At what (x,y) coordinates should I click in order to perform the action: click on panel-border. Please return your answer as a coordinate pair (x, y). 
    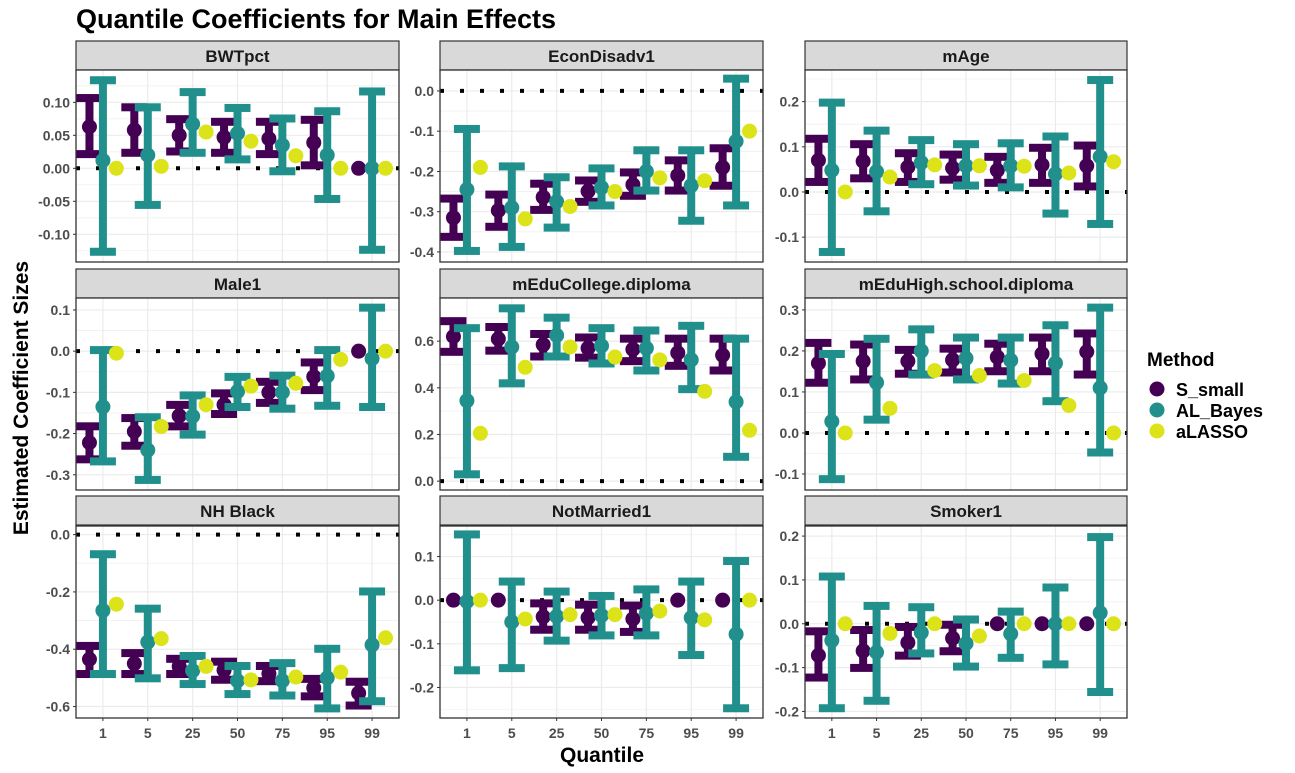
    Looking at the image, I should click on (237, 166).